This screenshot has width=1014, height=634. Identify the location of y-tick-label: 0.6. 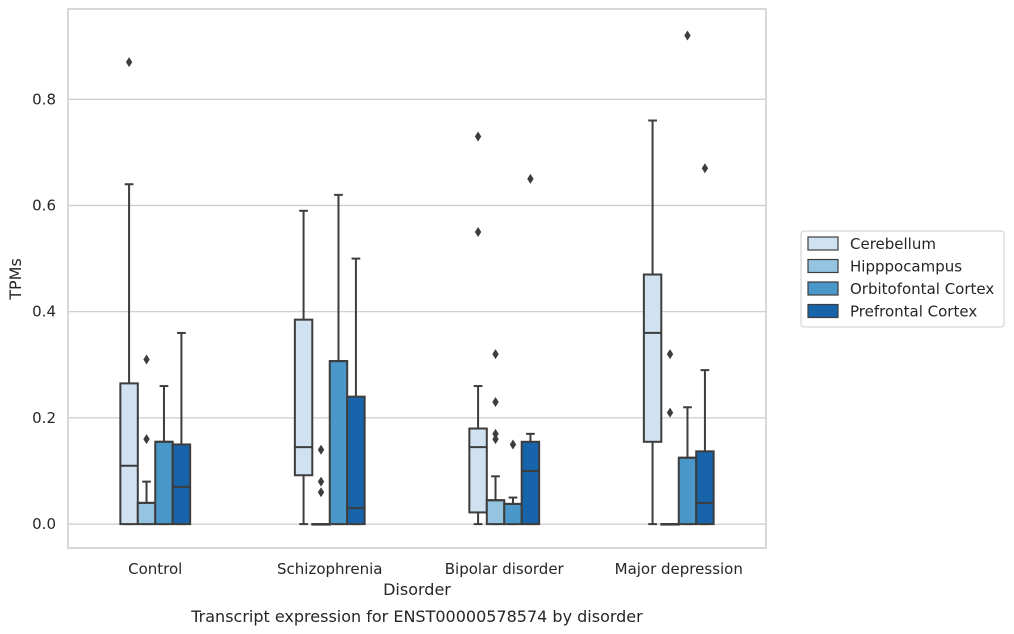
(44, 205).